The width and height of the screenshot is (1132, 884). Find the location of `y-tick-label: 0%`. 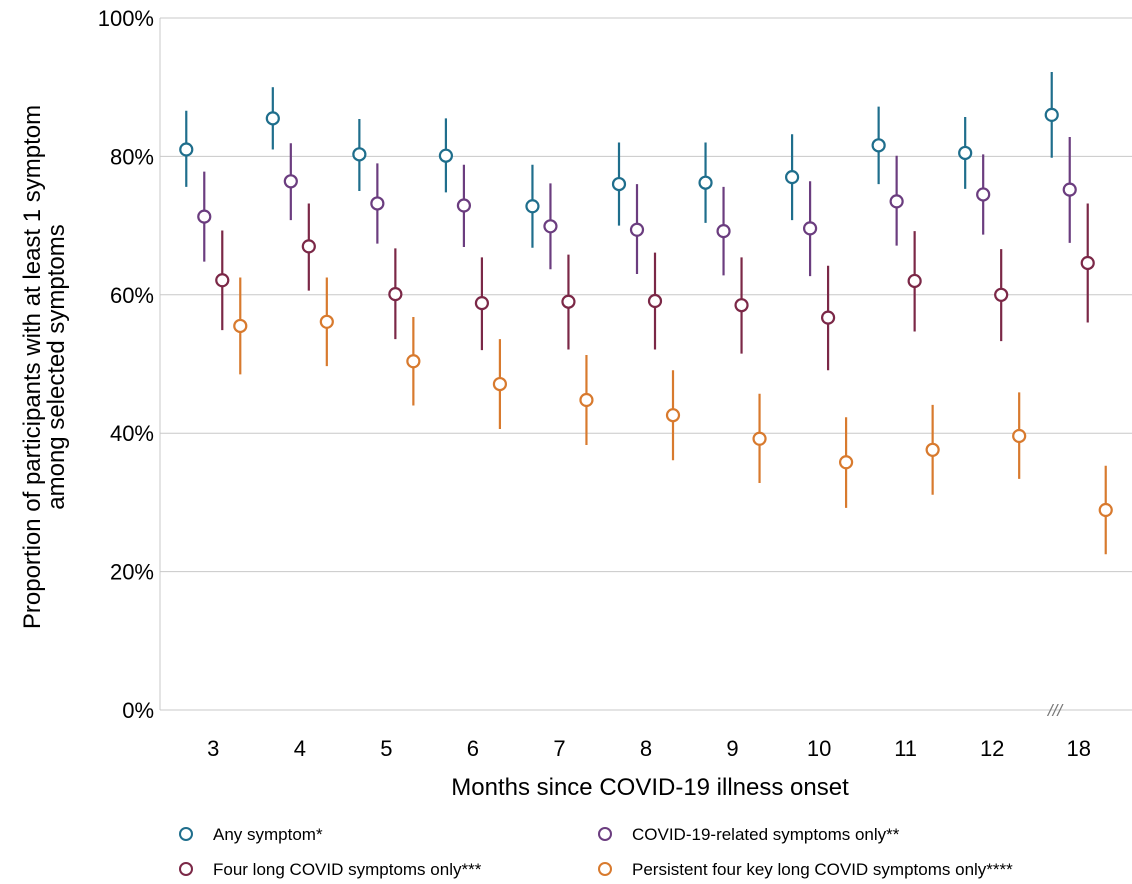

y-tick-label: 0% is located at coordinates (138, 710).